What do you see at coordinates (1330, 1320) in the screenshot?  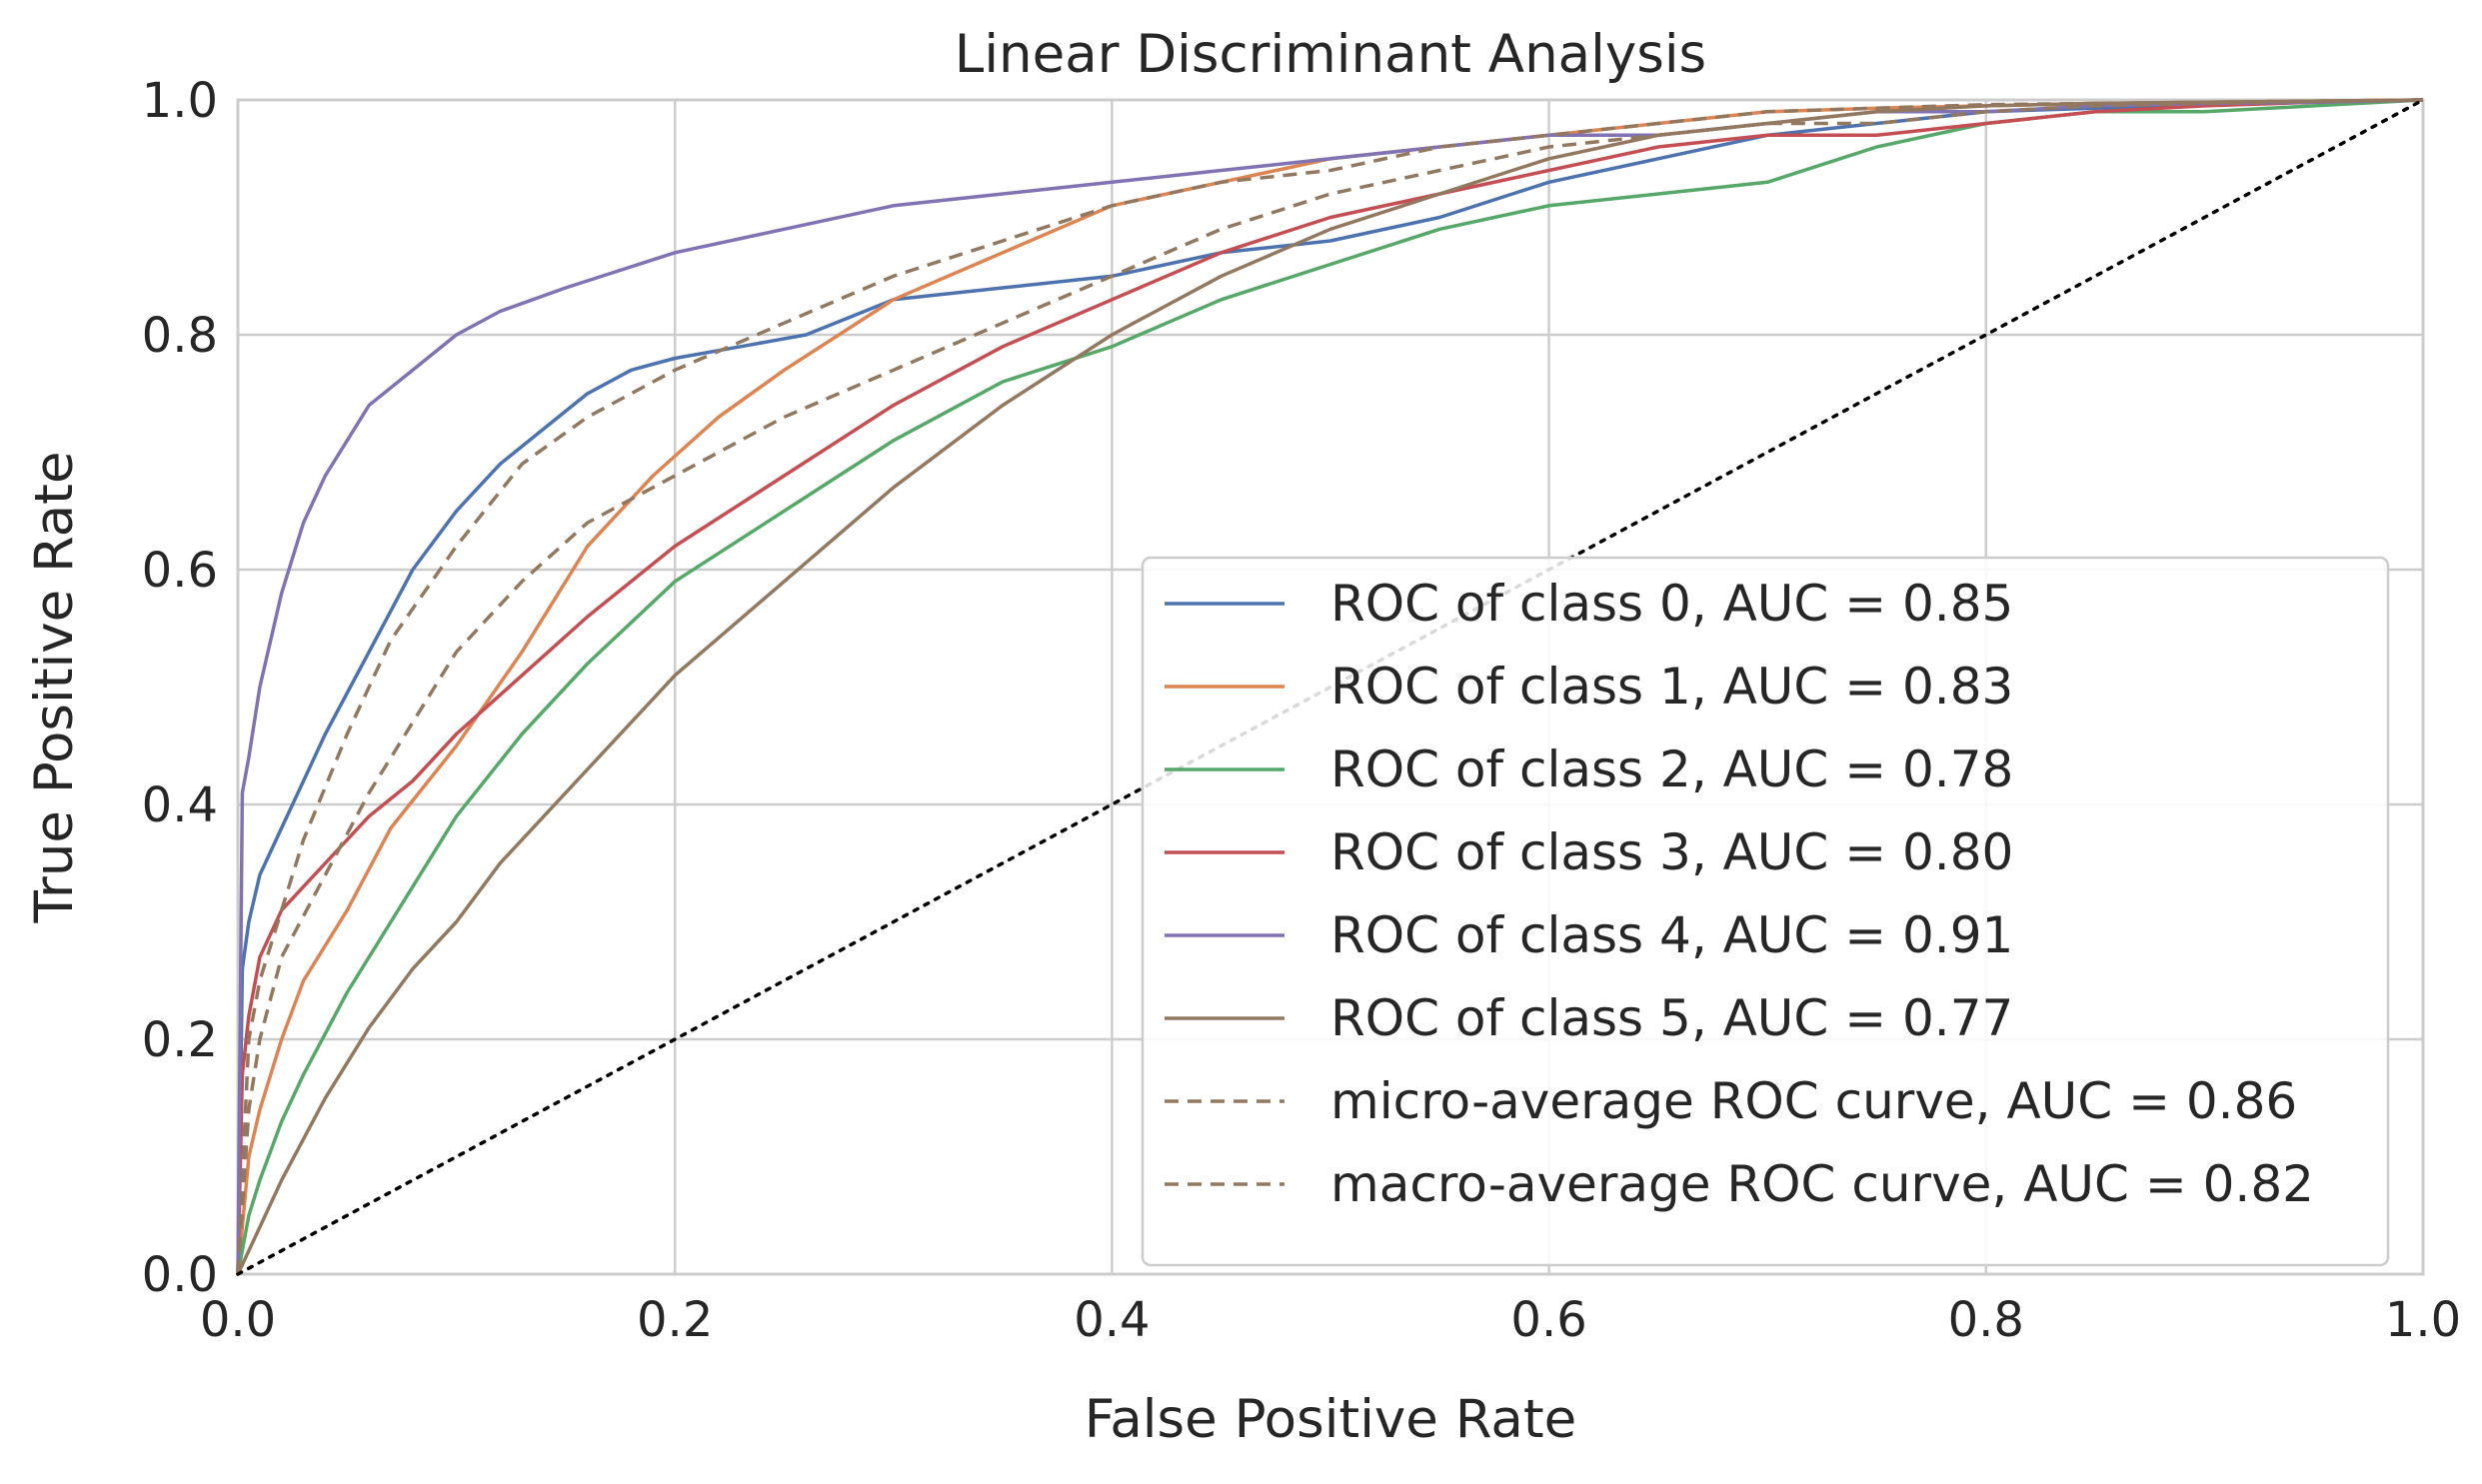 I see `x-tick-labels: 0.0 0.2 0.4 0.6 0.8 1.0` at bounding box center [1330, 1320].